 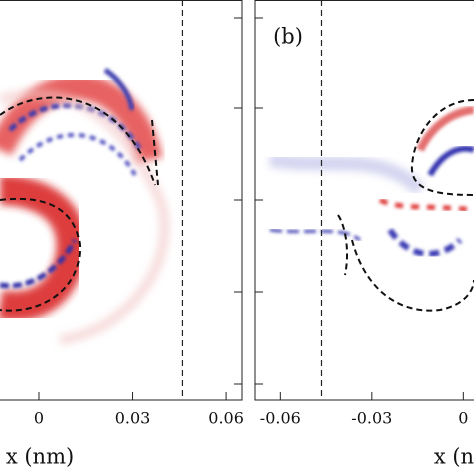 What do you see at coordinates (280, 418) in the screenshot?
I see `x-tick-label: -0.06` at bounding box center [280, 418].